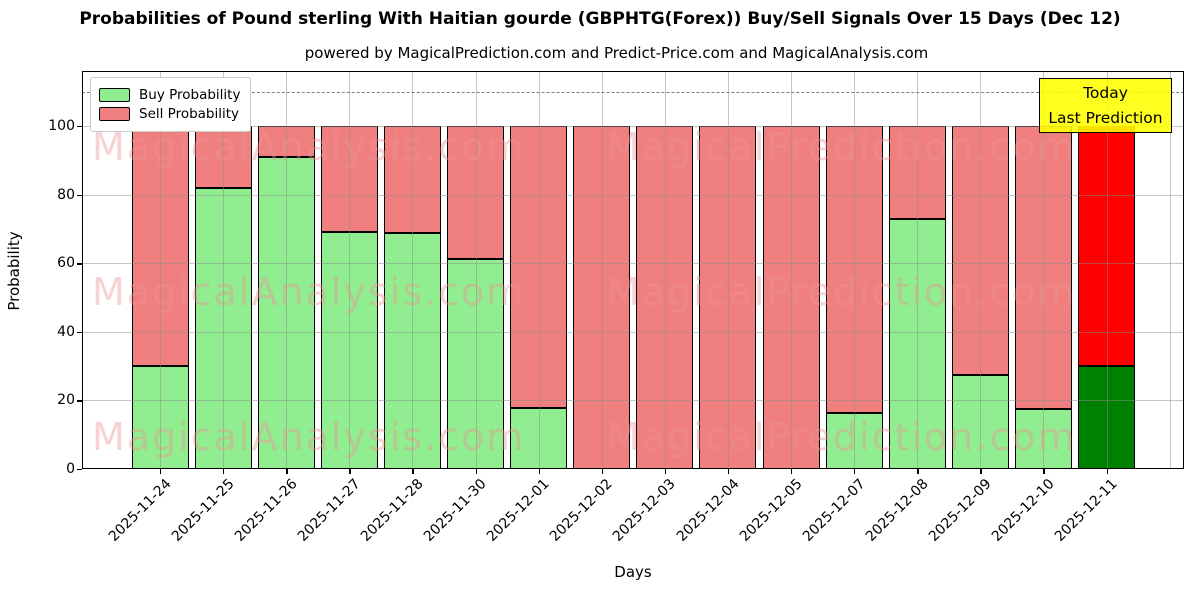 The height and width of the screenshot is (600, 1200). I want to click on x-tick-label: 2025-12-10, so click(1023, 510).